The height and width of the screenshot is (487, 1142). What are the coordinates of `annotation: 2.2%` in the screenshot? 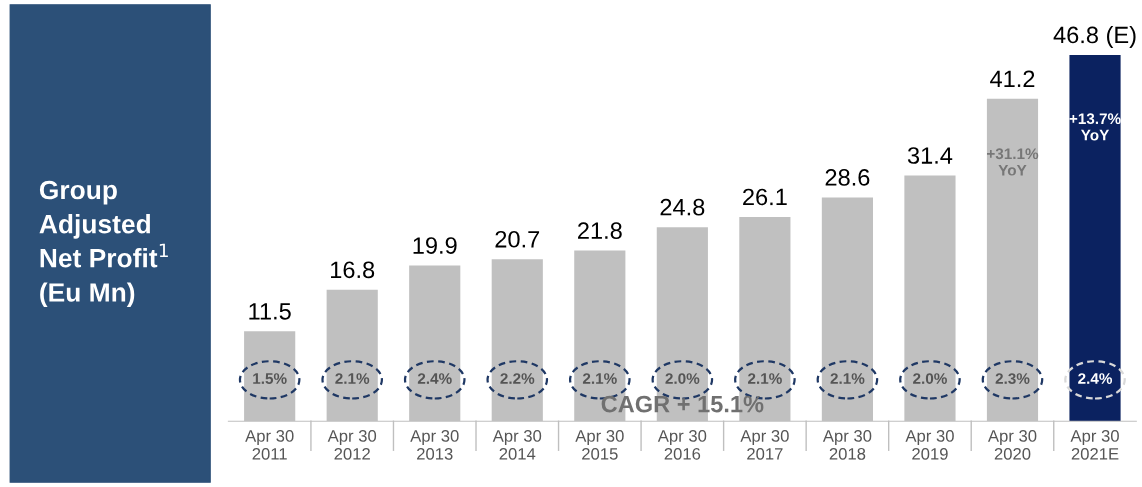 It's located at (517, 378).